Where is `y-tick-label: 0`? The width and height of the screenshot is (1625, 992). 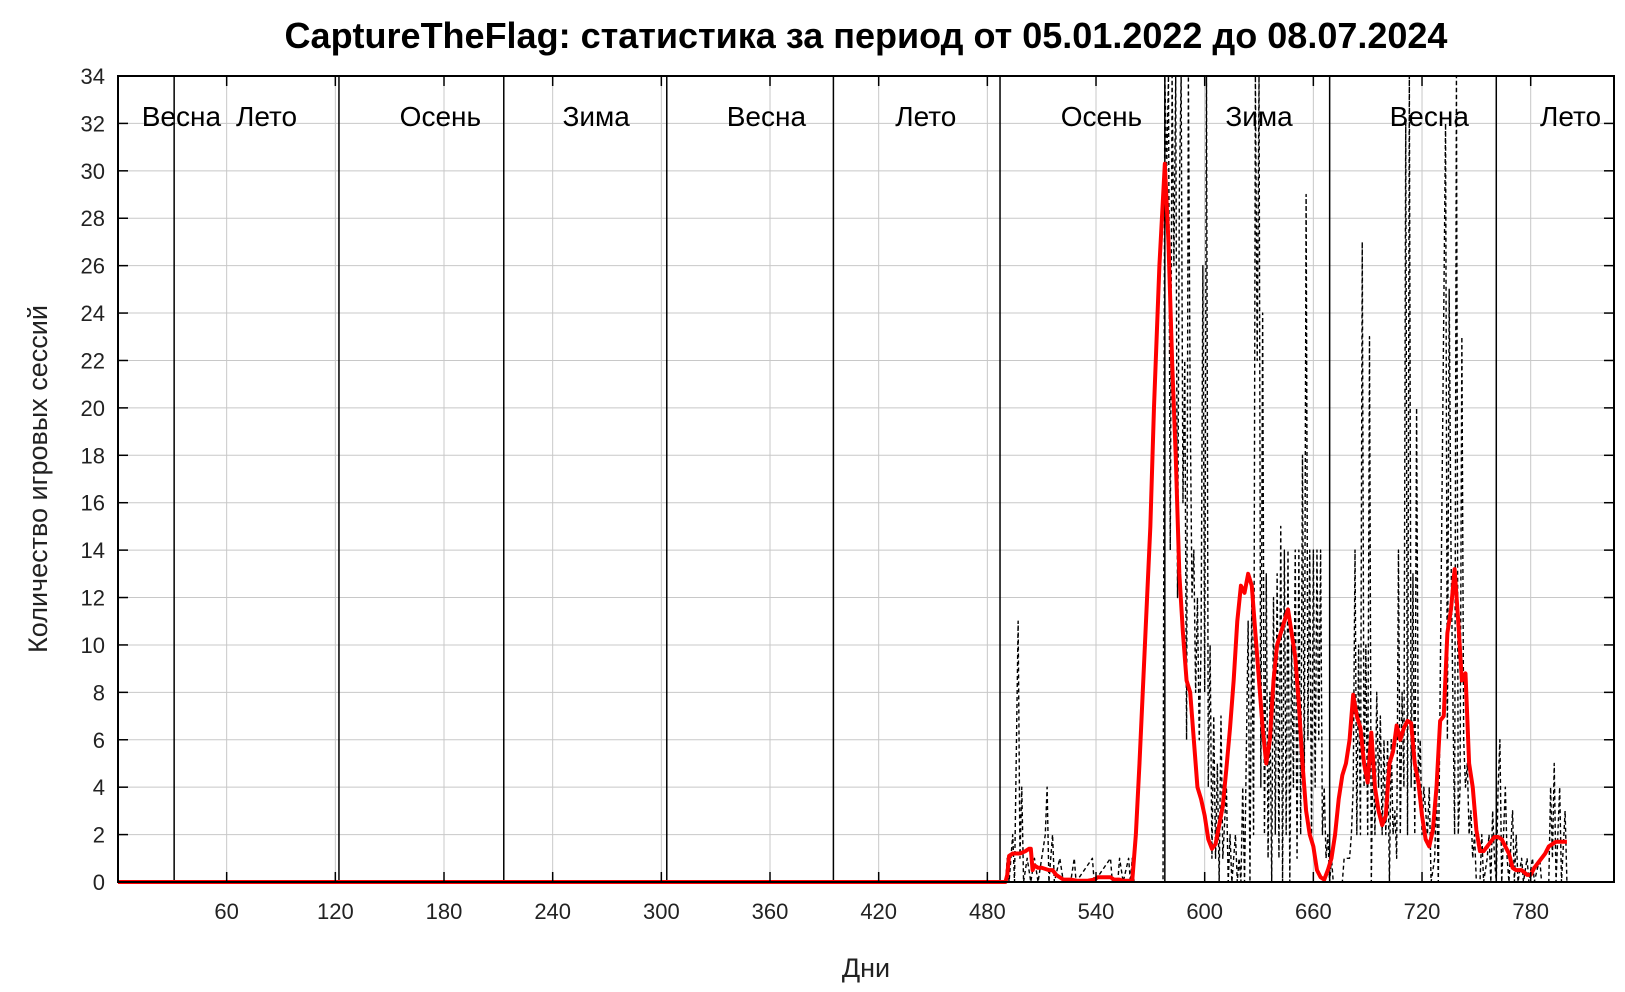 y-tick-label: 0 is located at coordinates (99, 882).